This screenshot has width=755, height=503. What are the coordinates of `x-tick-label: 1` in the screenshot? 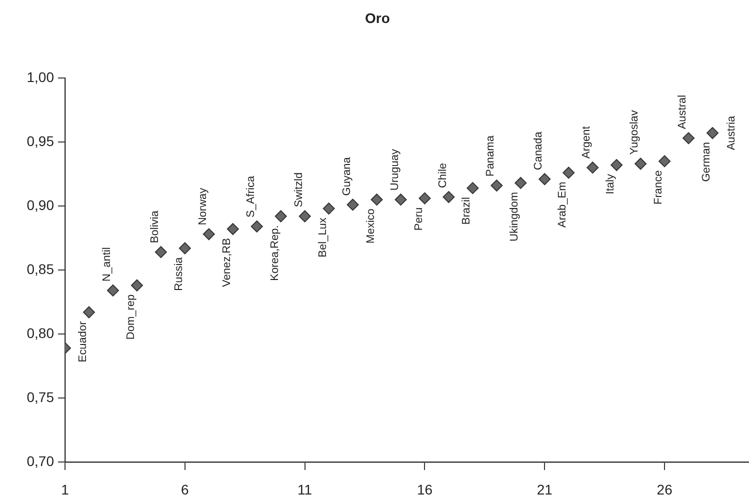 It's located at (65, 489).